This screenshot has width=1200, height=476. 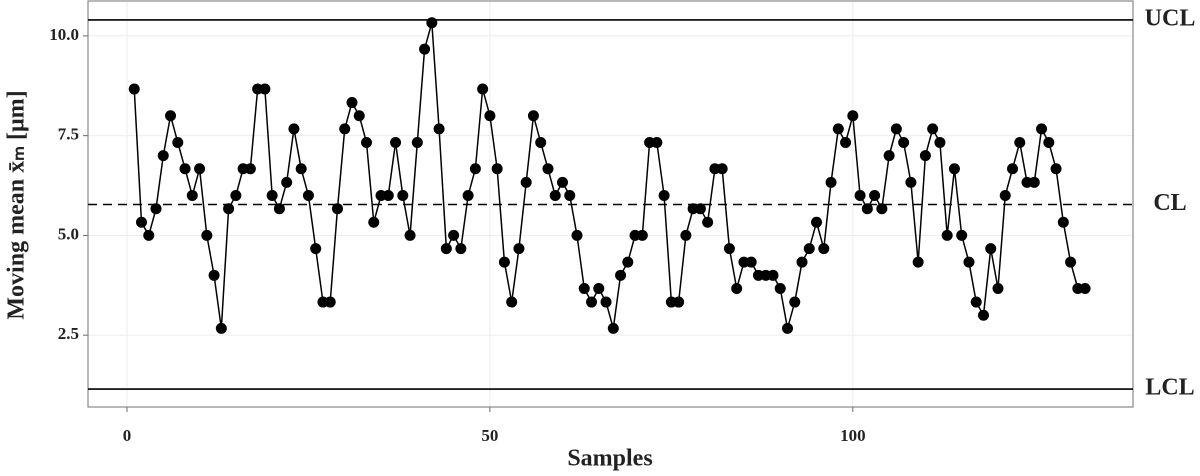 What do you see at coordinates (68, 233) in the screenshot?
I see `y-tick-label: 5.0` at bounding box center [68, 233].